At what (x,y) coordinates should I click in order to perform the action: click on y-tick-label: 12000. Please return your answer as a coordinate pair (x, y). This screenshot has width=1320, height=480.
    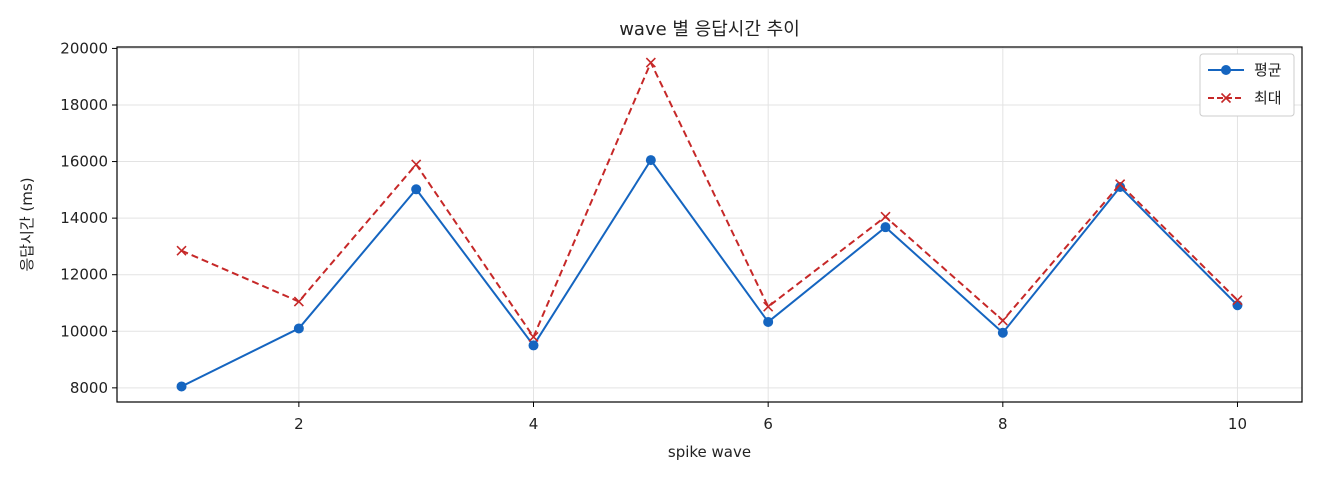
    Looking at the image, I should click on (84, 275).